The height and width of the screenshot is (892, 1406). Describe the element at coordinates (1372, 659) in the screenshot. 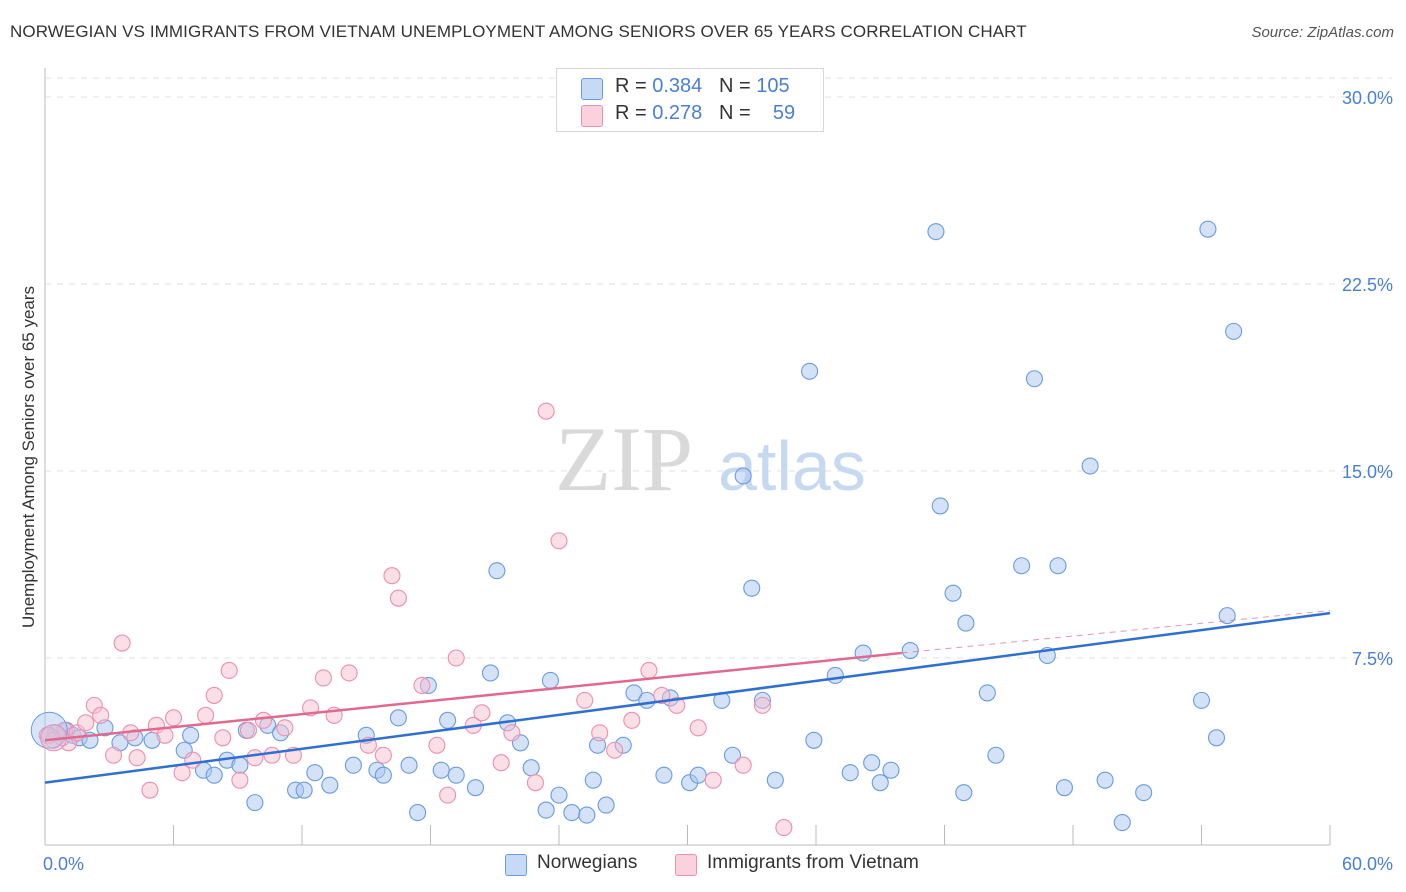

I see `y-tick-label-0: 7.5%` at that location.